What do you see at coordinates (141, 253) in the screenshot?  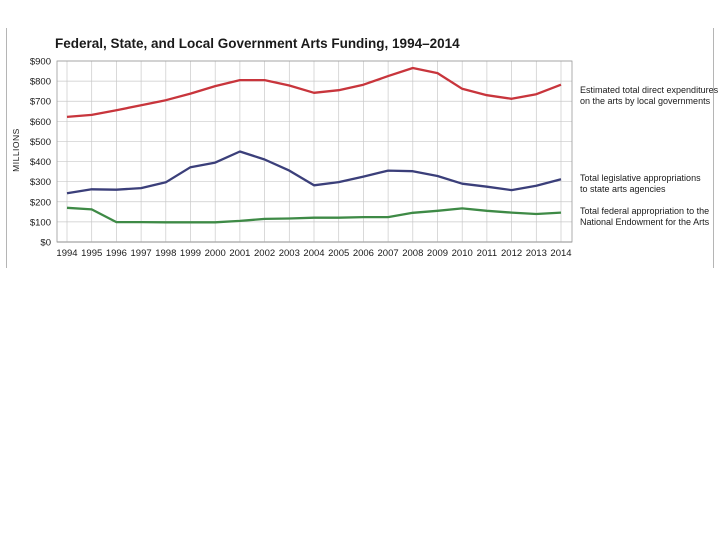 I see `x-tick-label: 1997` at bounding box center [141, 253].